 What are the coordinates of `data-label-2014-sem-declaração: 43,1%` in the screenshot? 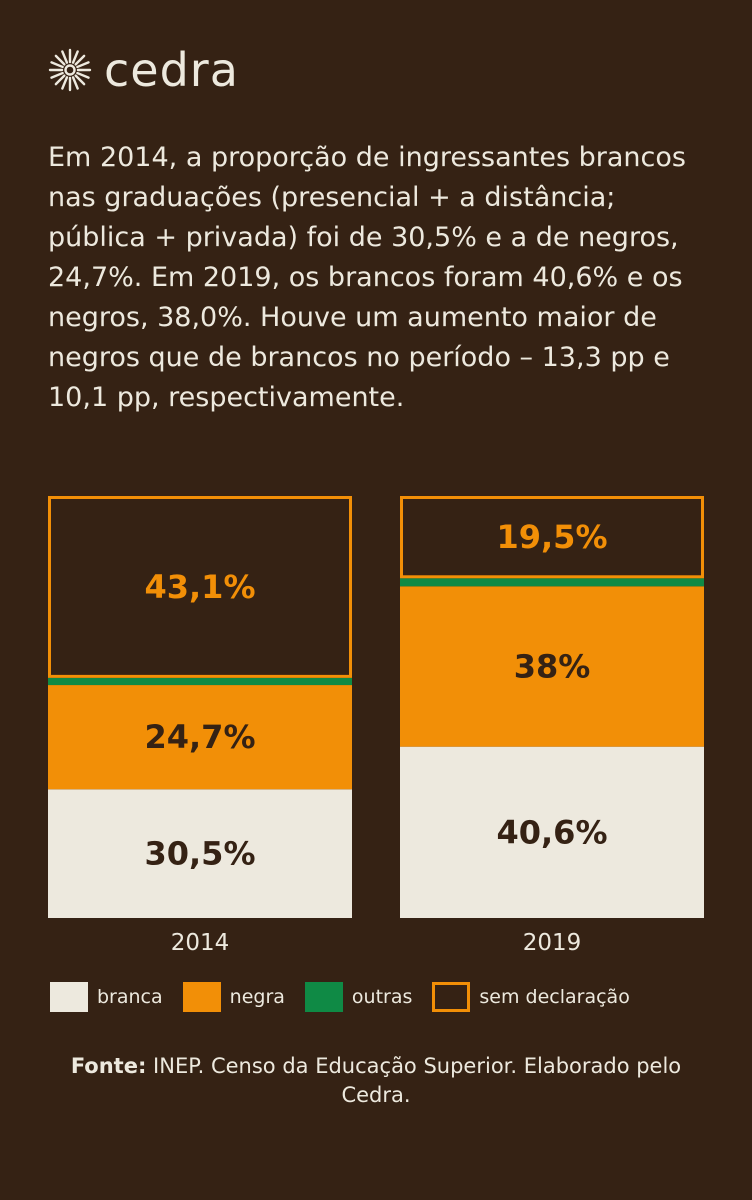 It's located at (199, 587).